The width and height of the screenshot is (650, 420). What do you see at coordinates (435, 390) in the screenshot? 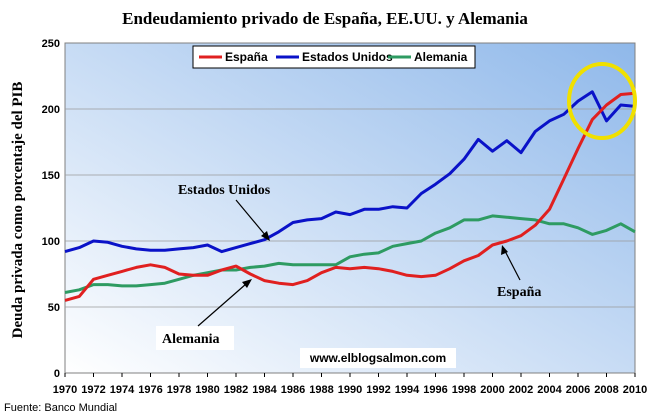
I see `x-tick-label: 1996` at bounding box center [435, 390].